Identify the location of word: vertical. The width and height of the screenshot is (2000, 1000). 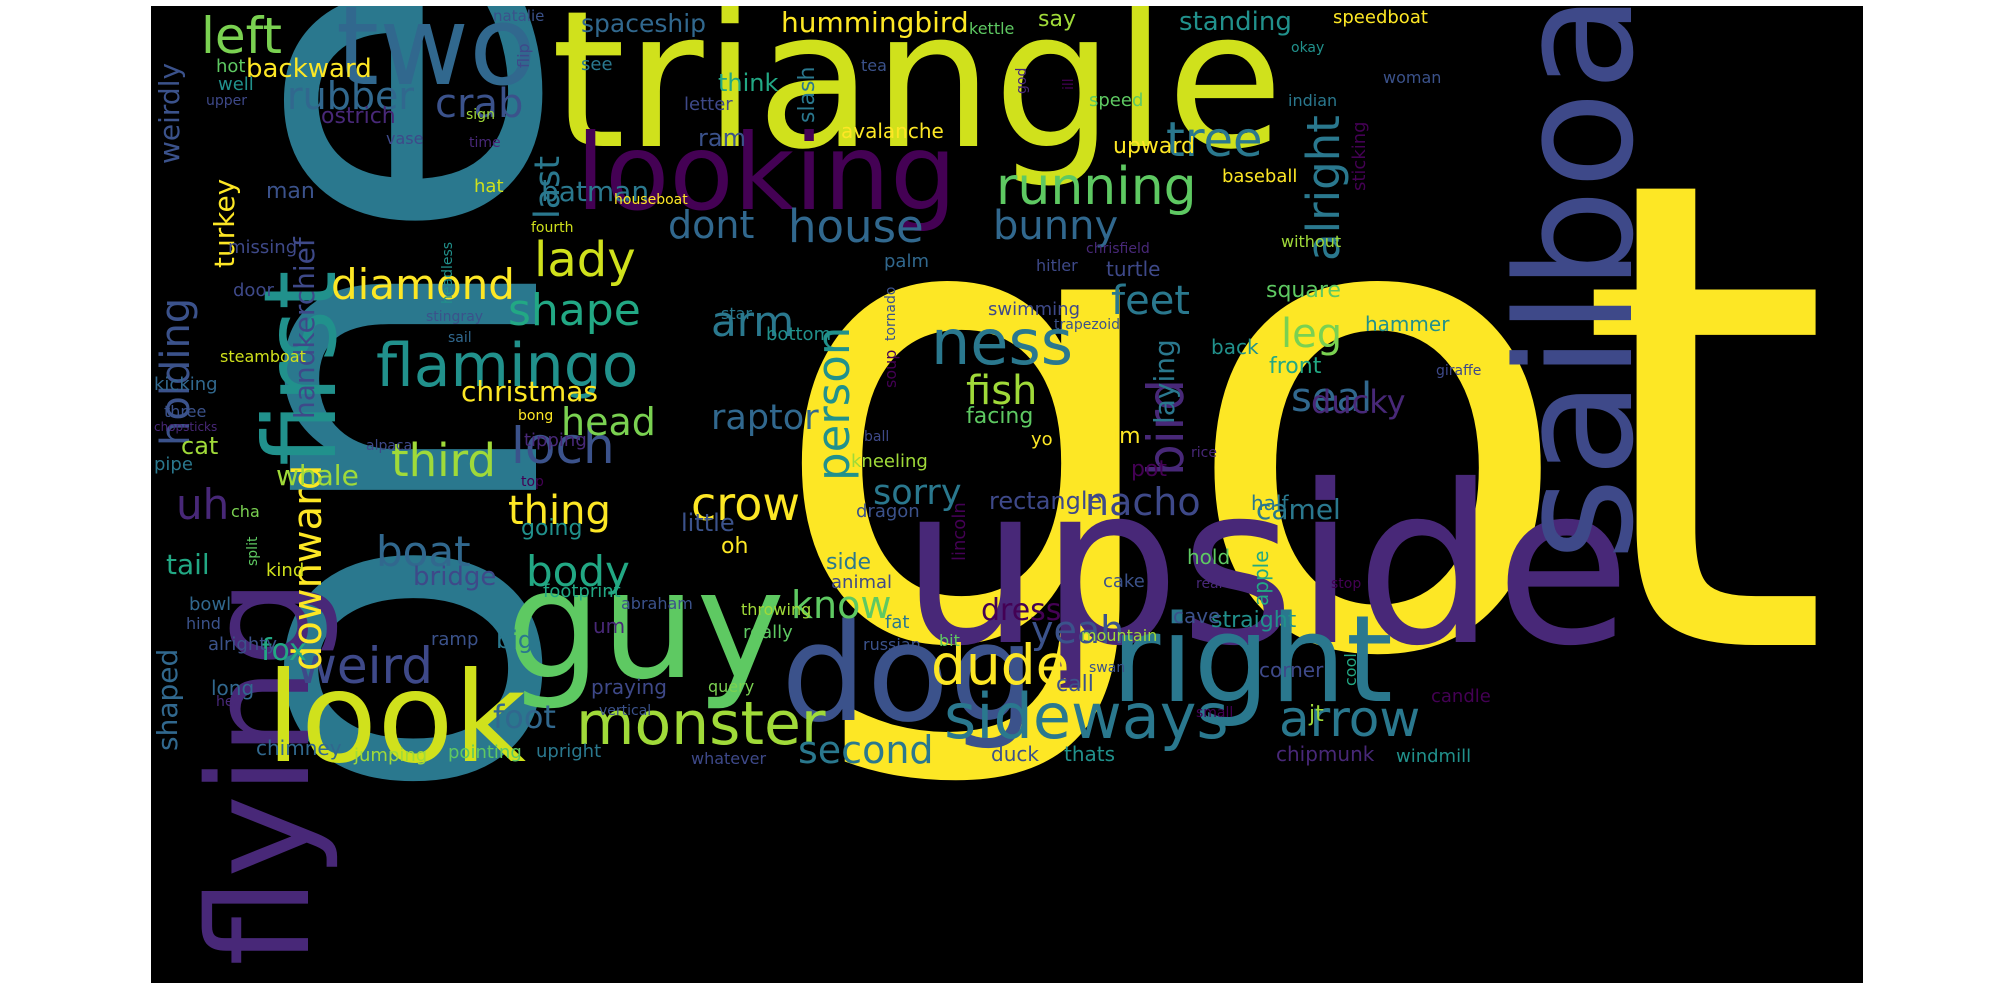
(625, 711).